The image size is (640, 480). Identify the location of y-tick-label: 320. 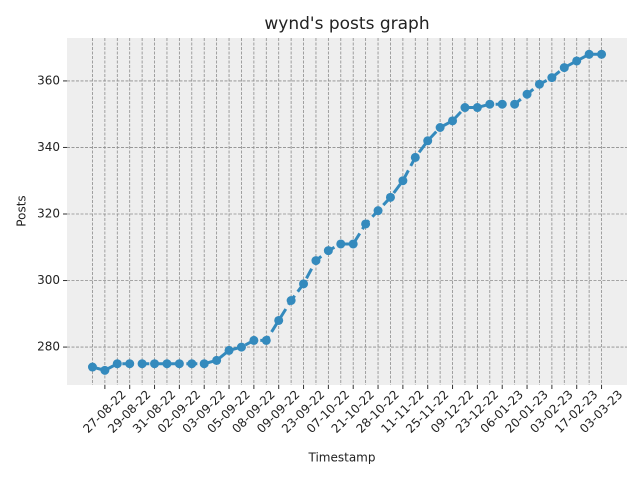
(48, 213).